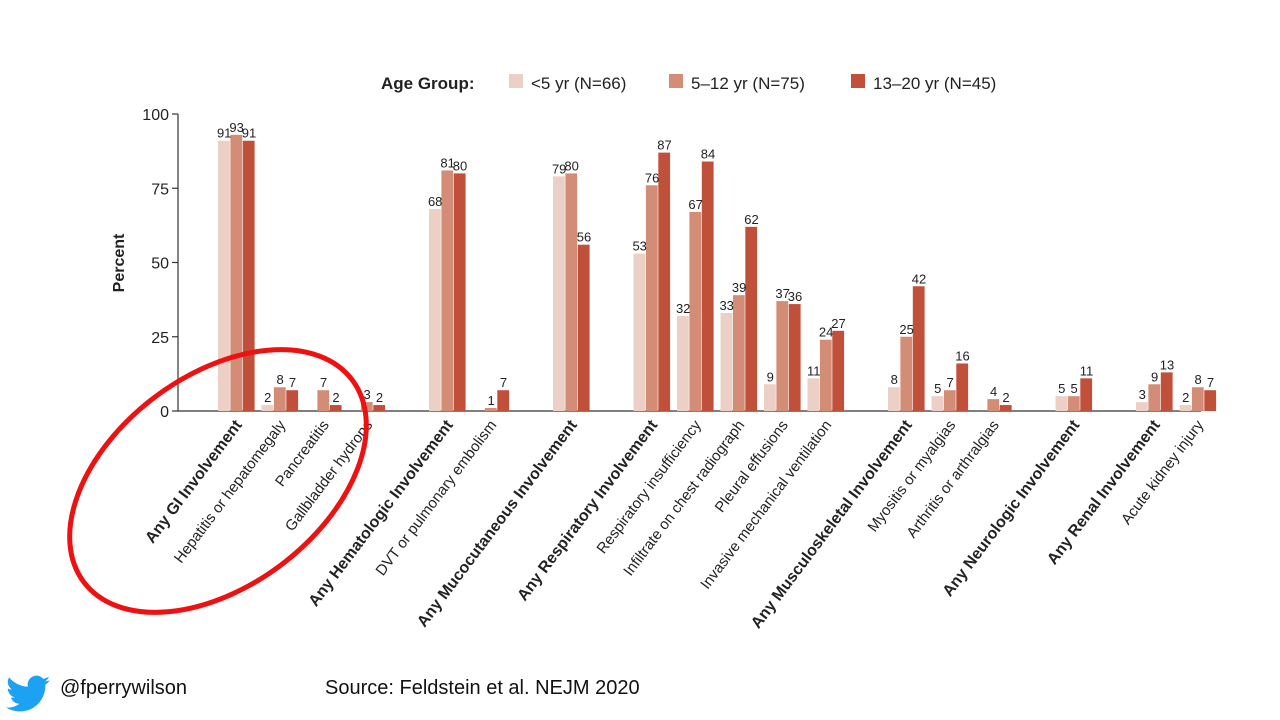 This screenshot has width=1280, height=720. I want to click on bar-any-musculoskeletal-involvement-s2, so click(906, 373).